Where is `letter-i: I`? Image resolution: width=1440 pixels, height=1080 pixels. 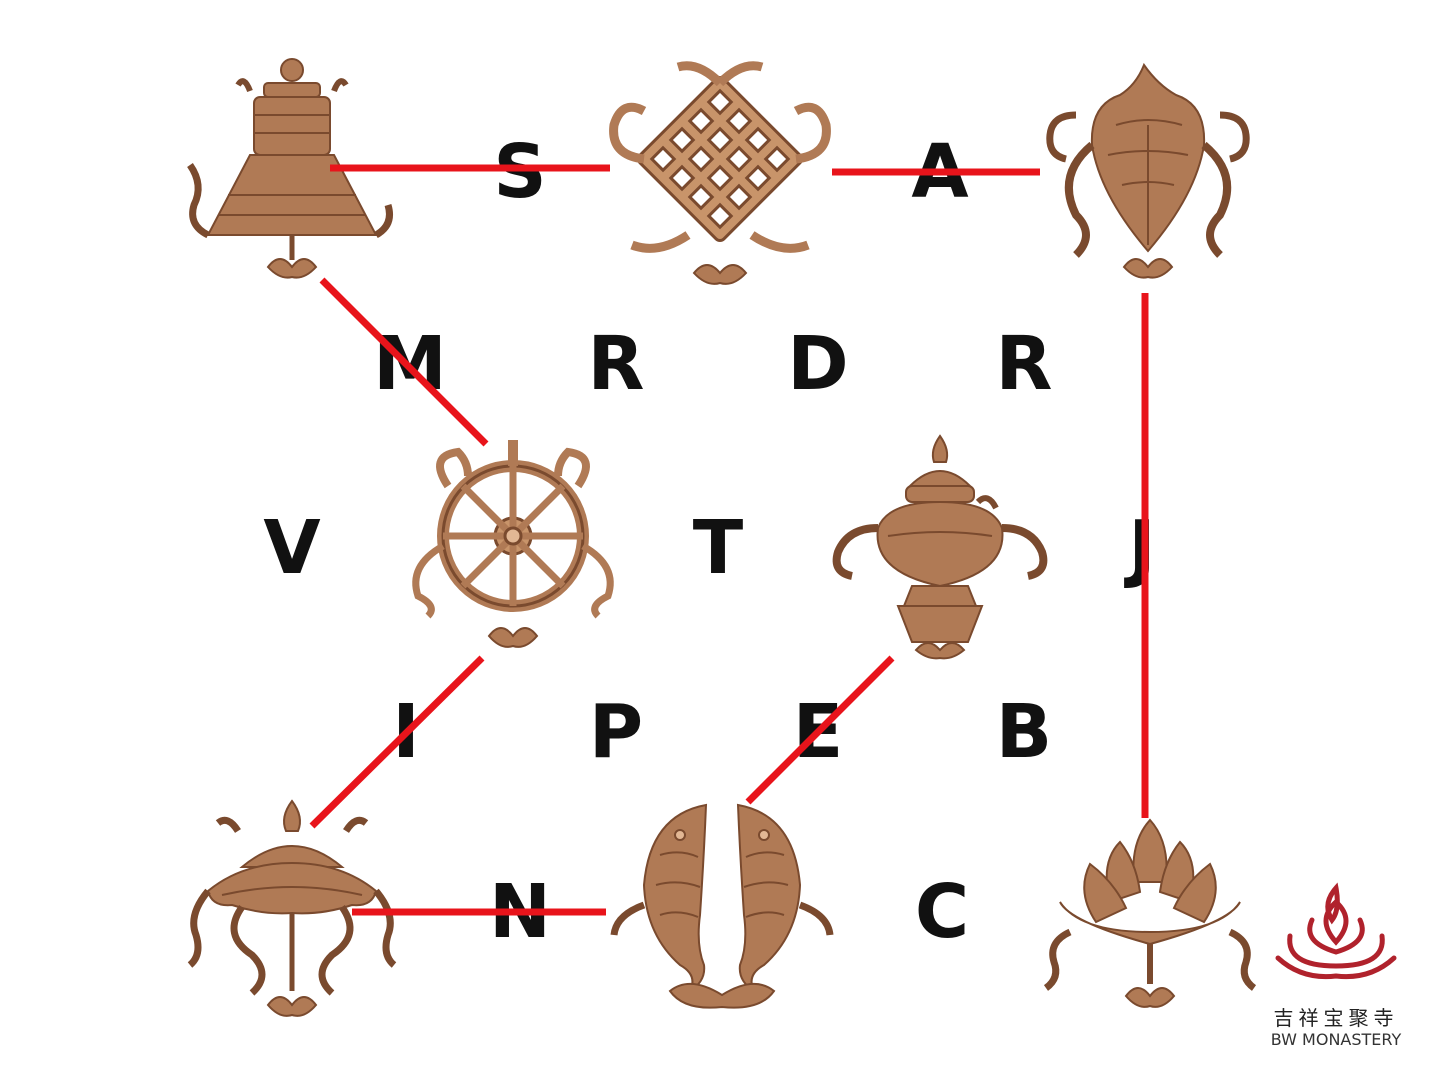
letter-i: I is located at coordinates (406, 732).